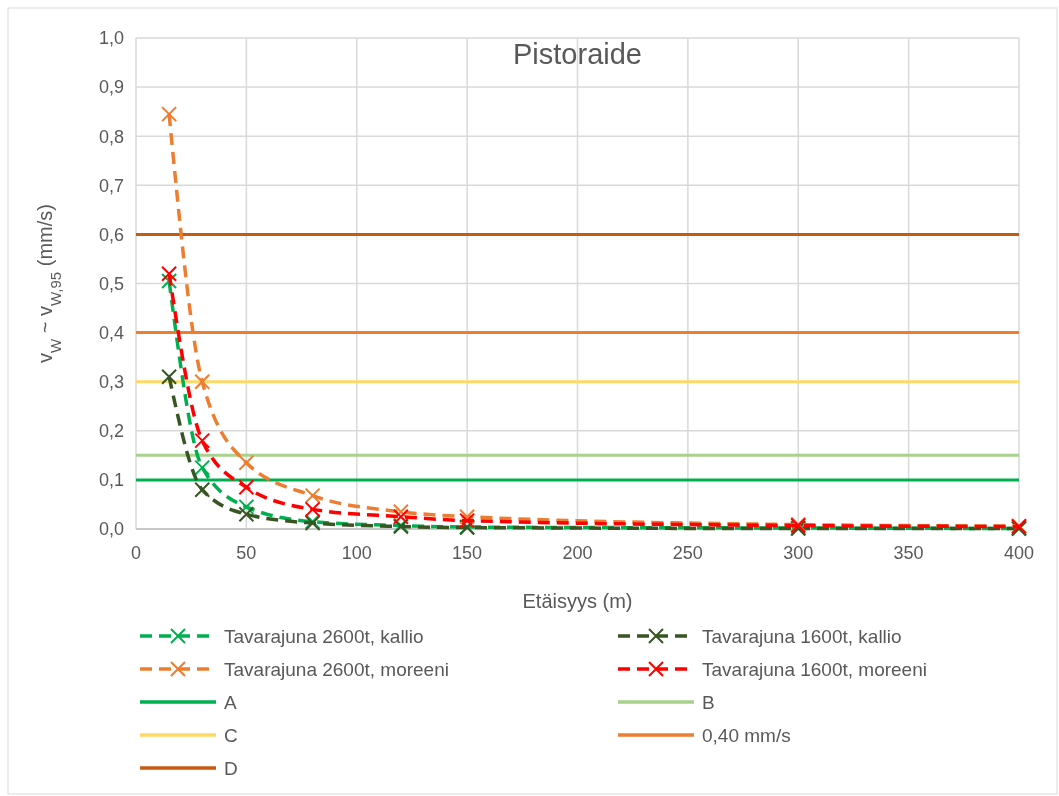  What do you see at coordinates (577, 601) in the screenshot?
I see `x-axis-title: Etäisyys (m)` at bounding box center [577, 601].